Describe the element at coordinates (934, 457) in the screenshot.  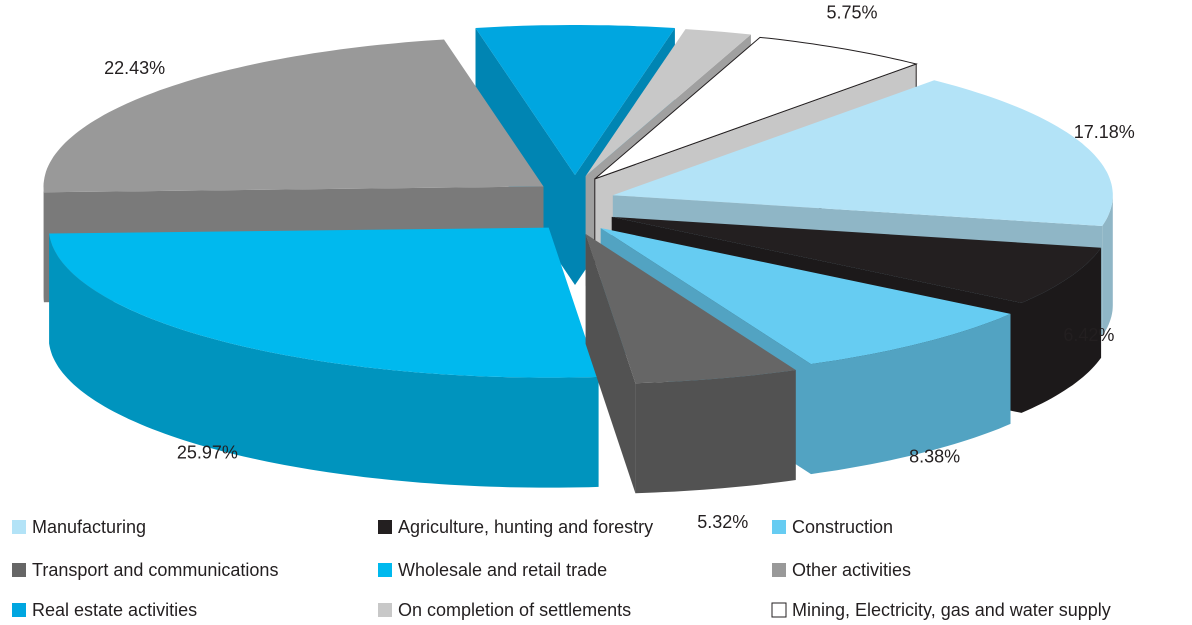
I see `data-label: 8.38%` at that location.